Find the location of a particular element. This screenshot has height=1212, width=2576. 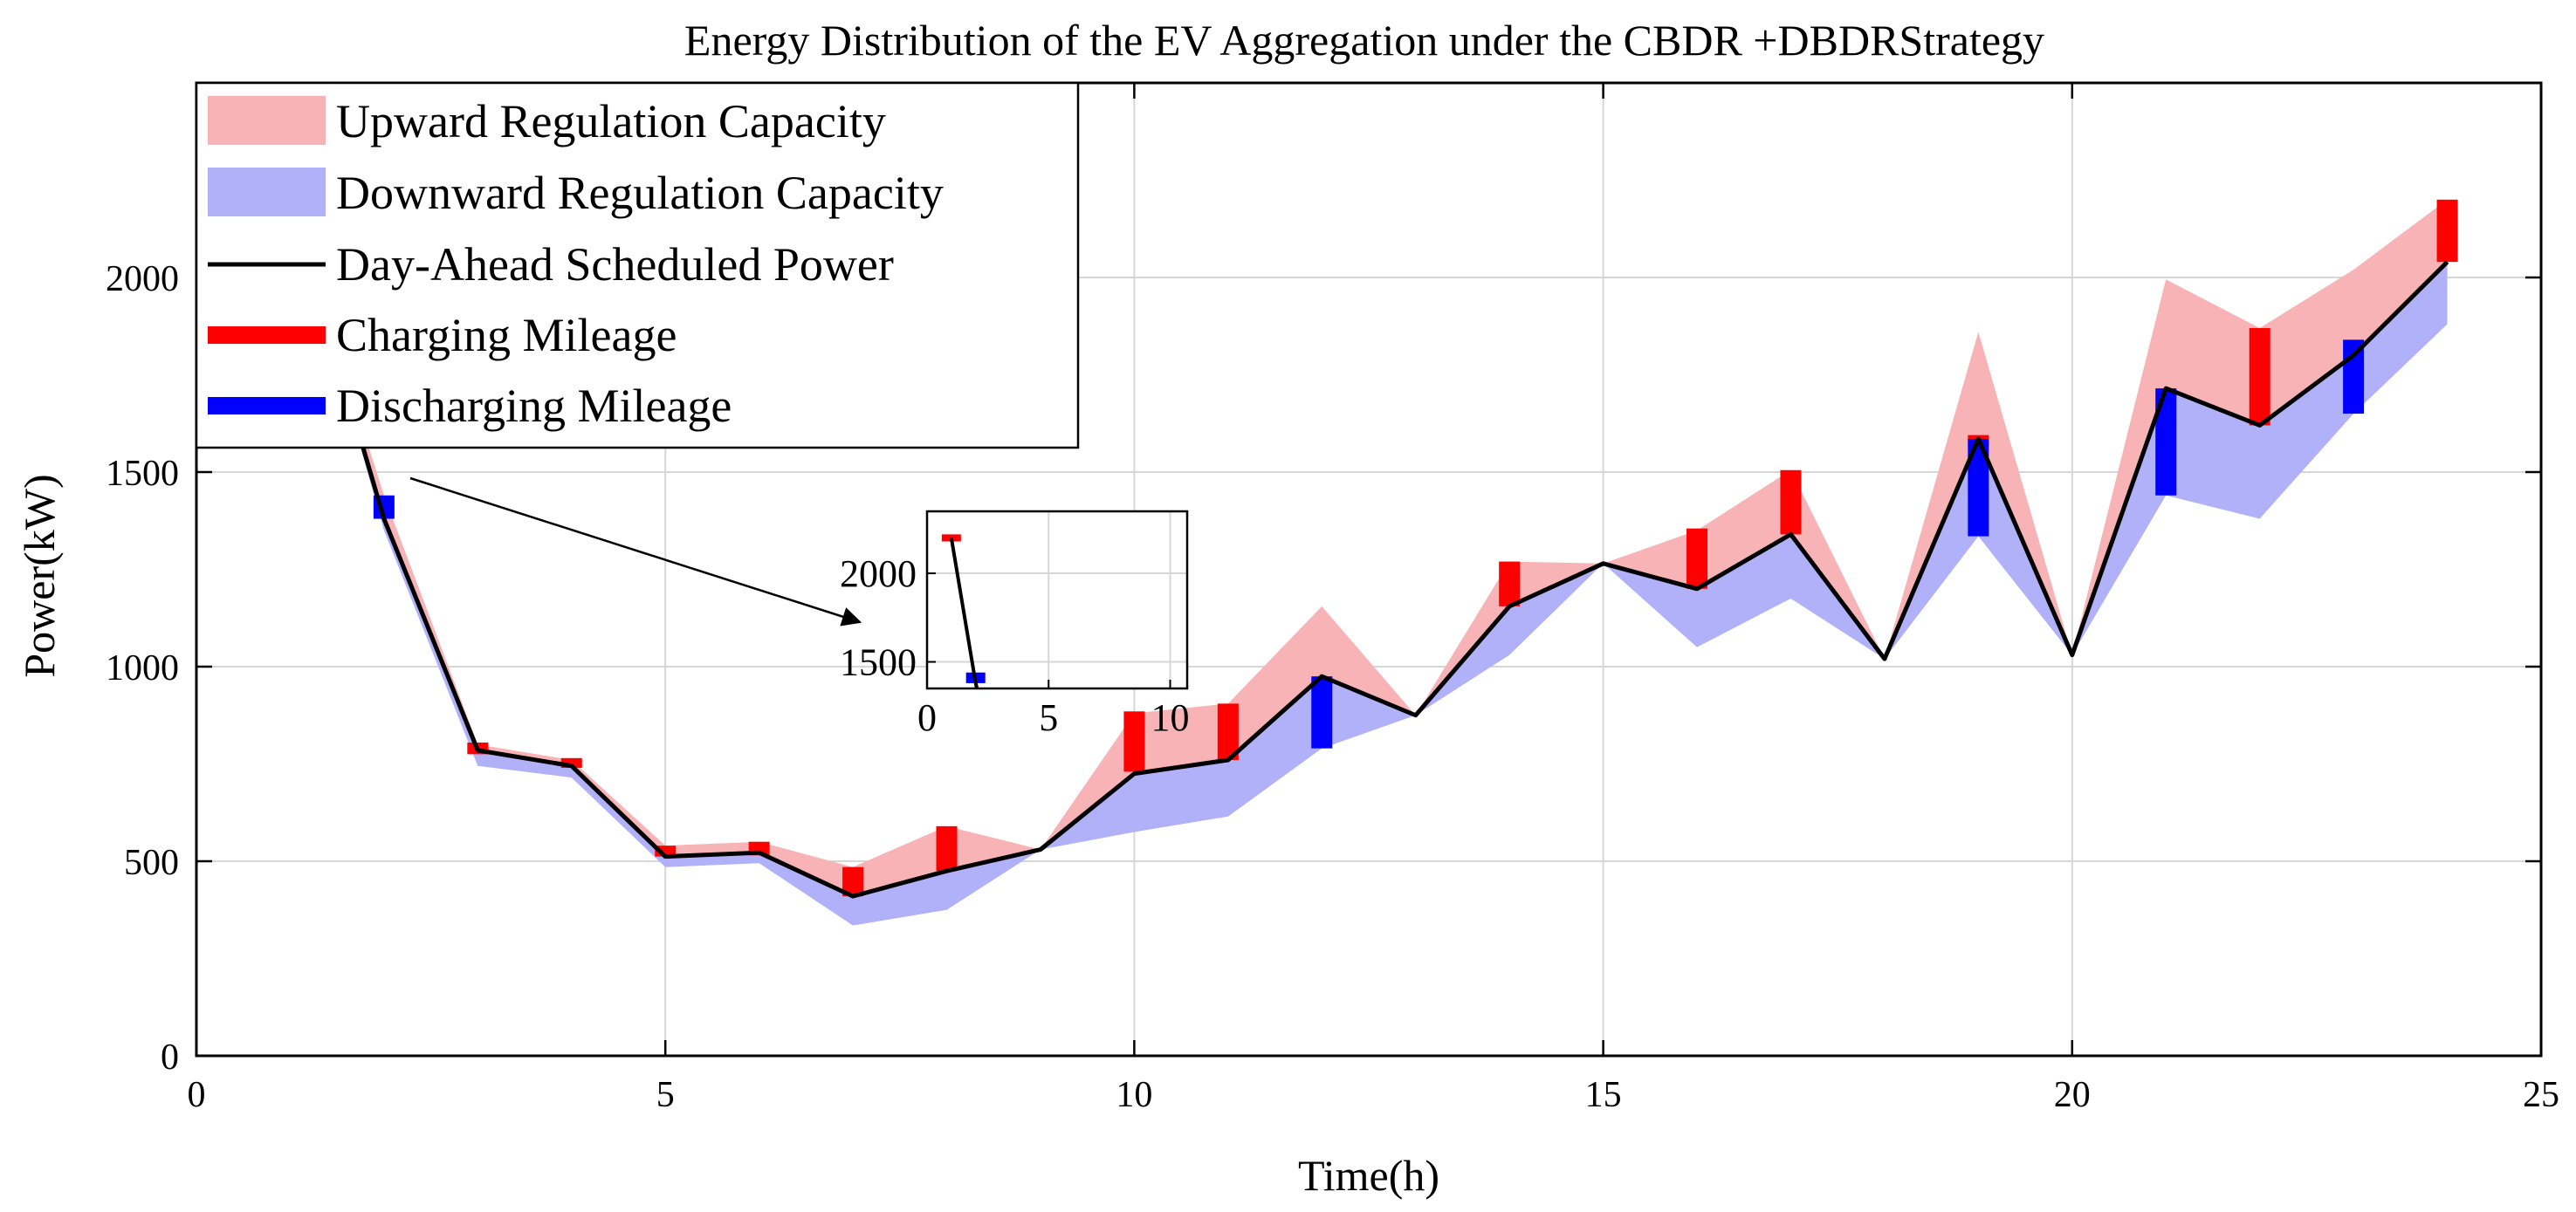

legend-label-upward: Upward Regulation Capacity is located at coordinates (611, 121).